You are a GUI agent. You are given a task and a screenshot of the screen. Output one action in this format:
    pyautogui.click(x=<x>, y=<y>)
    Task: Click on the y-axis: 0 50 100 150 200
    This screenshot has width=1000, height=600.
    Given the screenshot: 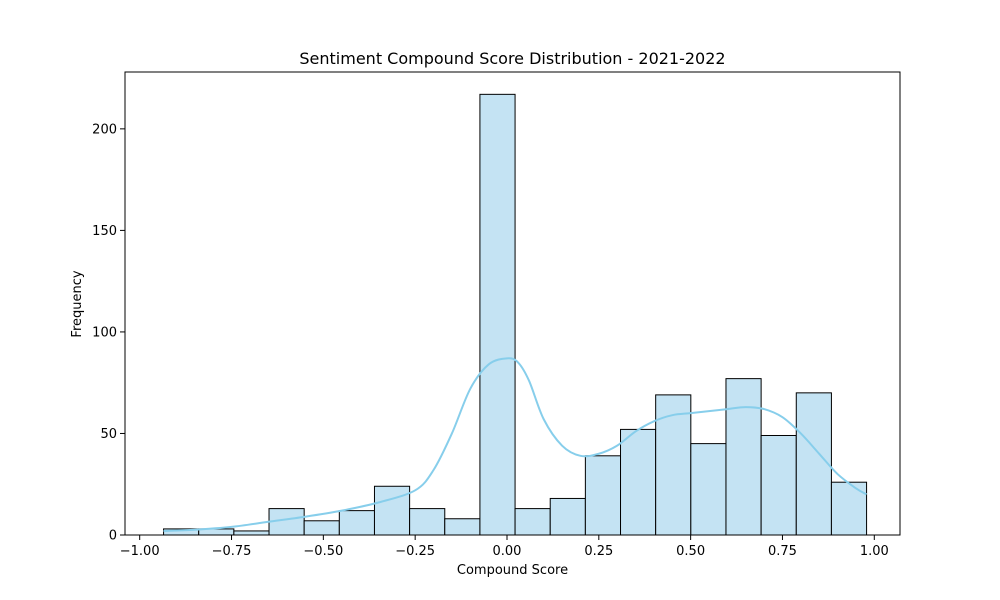 What is the action you would take?
    pyautogui.click(x=108, y=333)
    